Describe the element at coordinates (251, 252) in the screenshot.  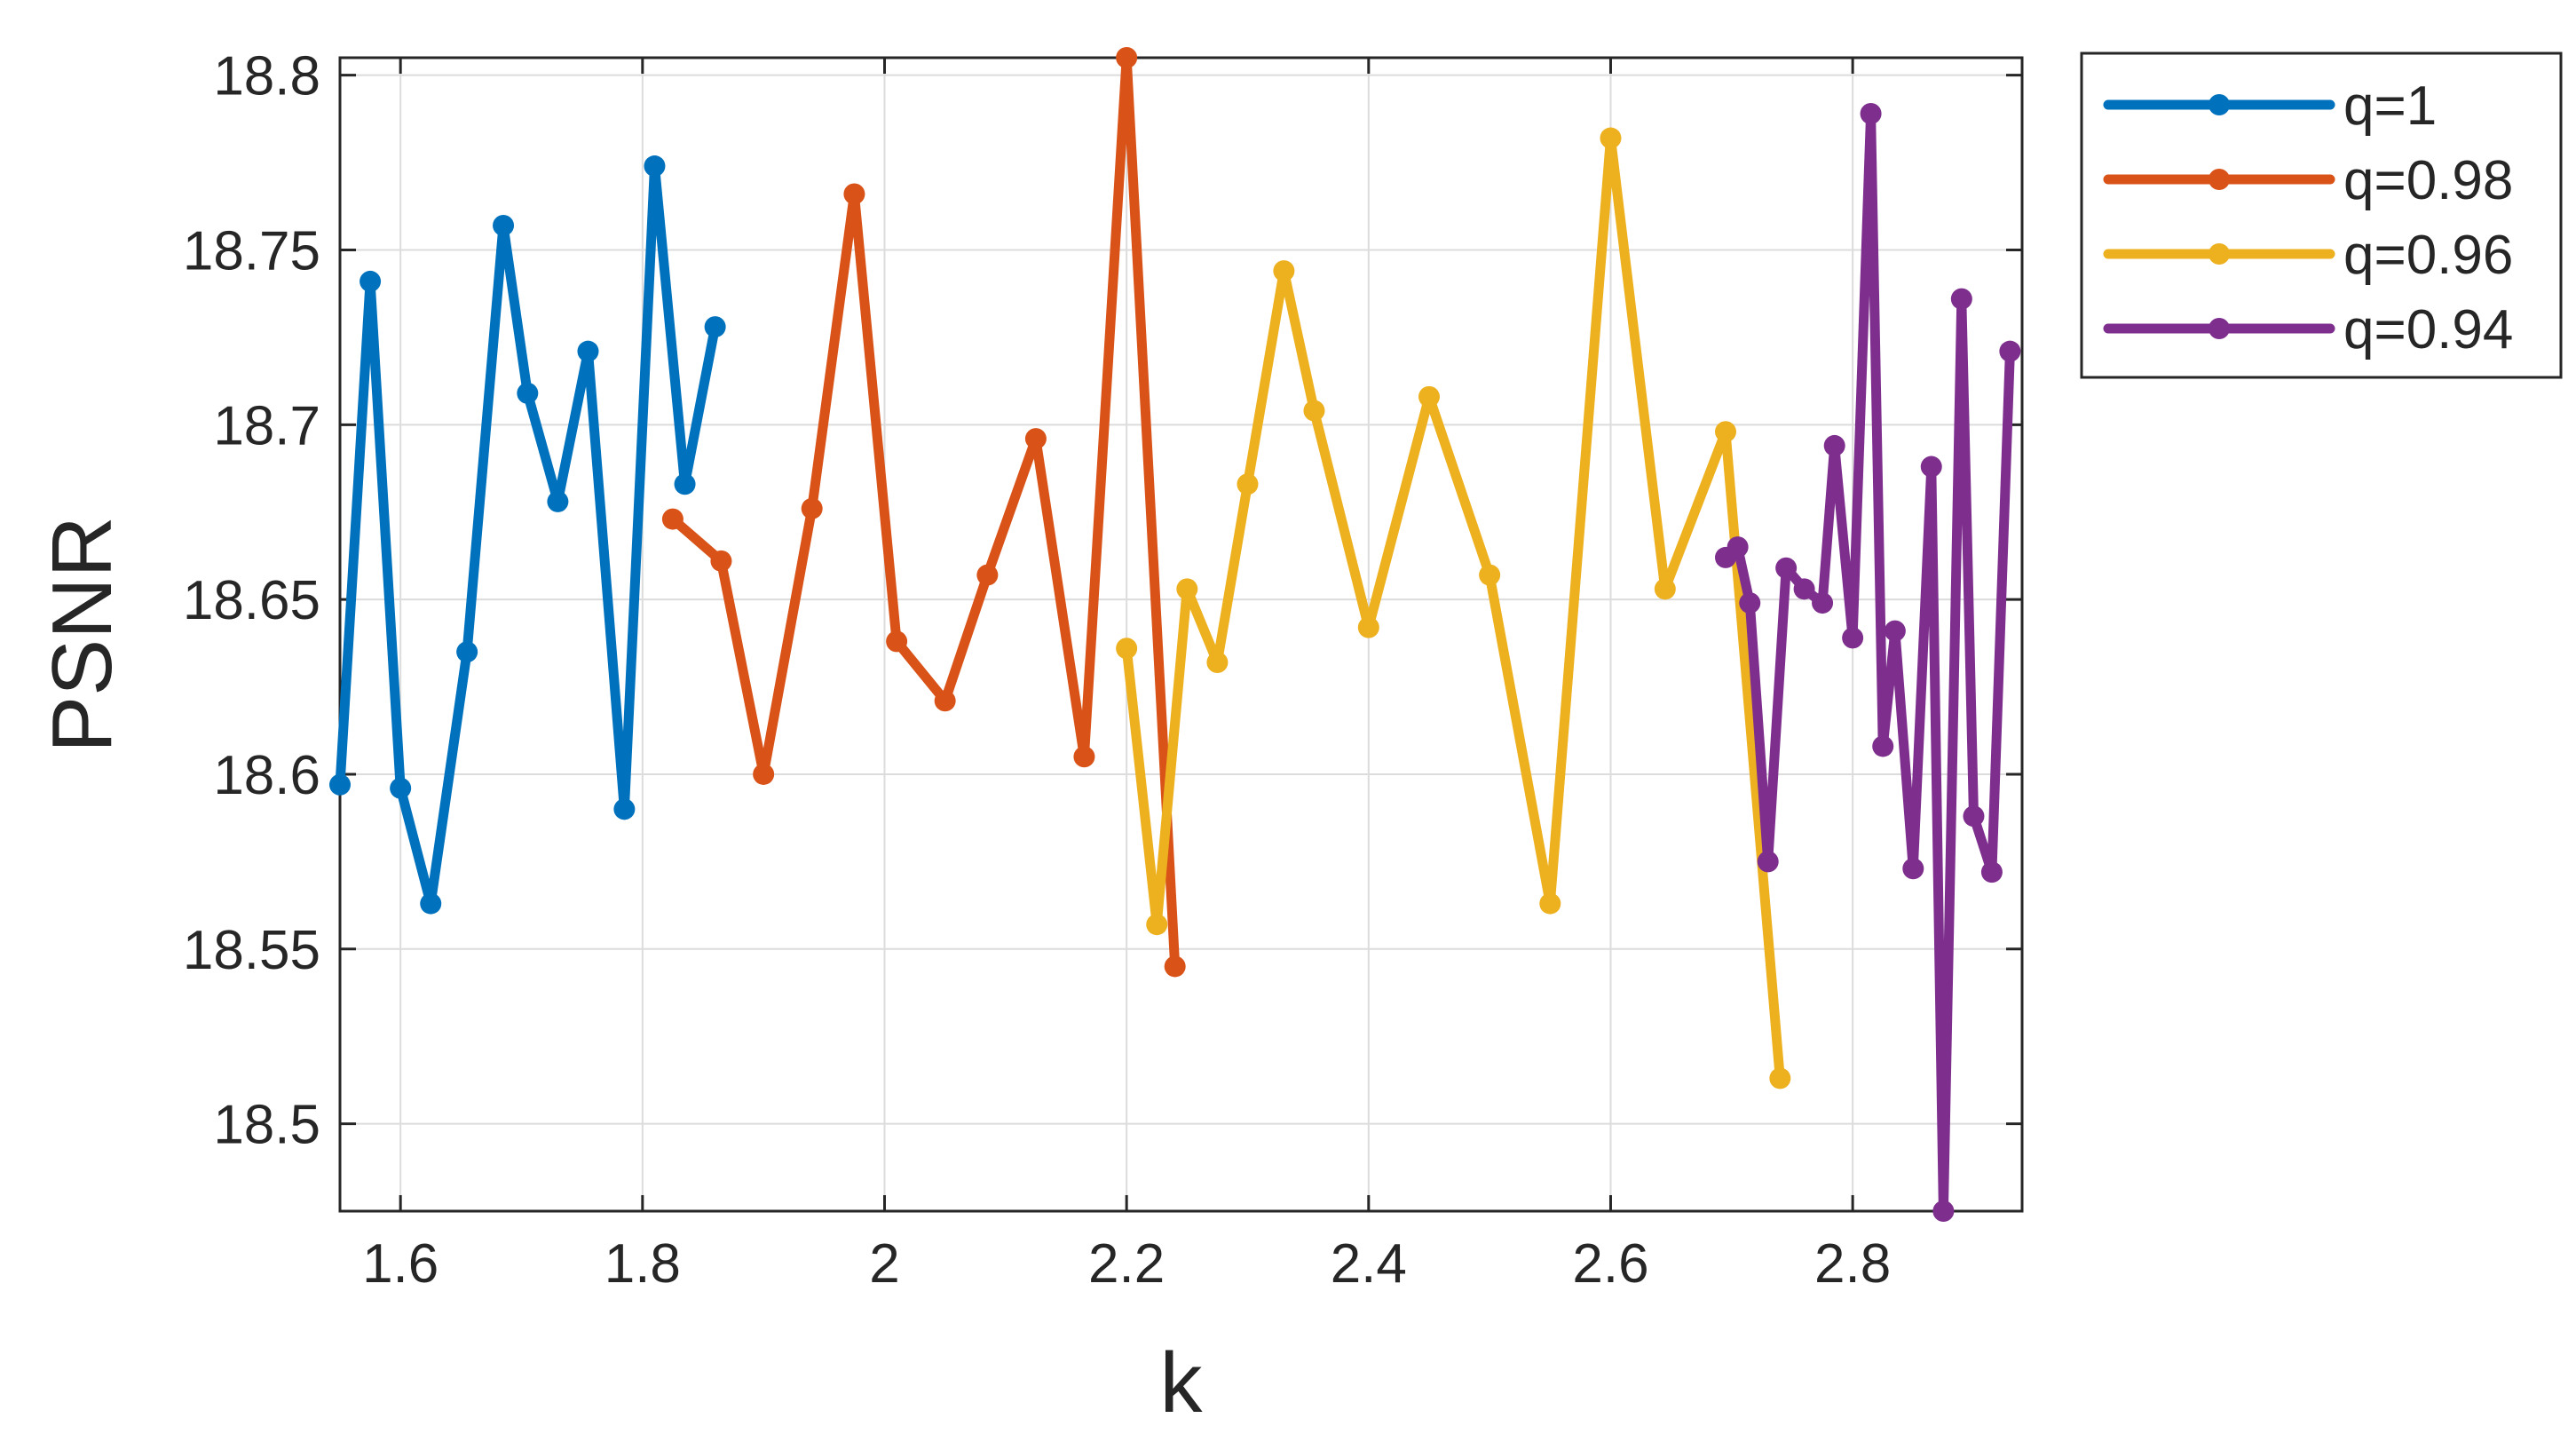
I see `y-tick-label: 18.75` at that location.